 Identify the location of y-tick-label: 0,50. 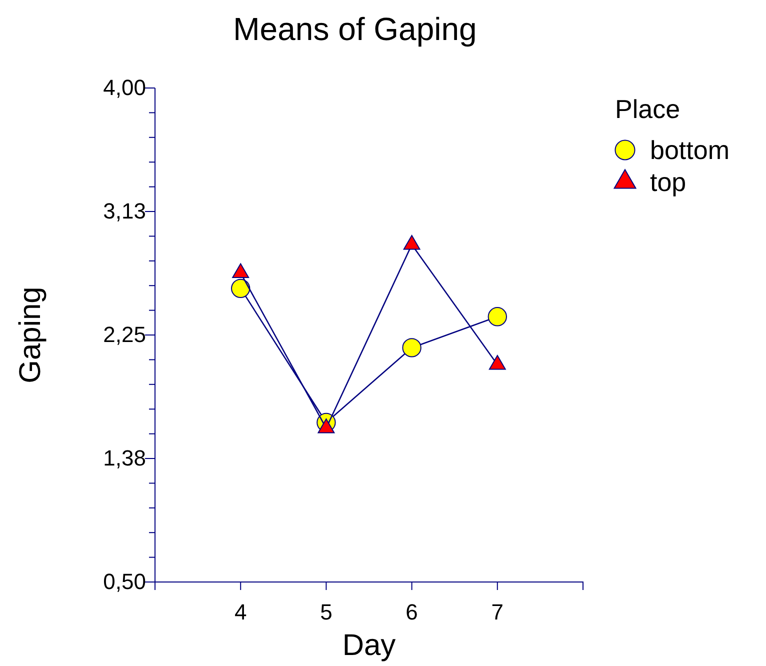
(124, 581).